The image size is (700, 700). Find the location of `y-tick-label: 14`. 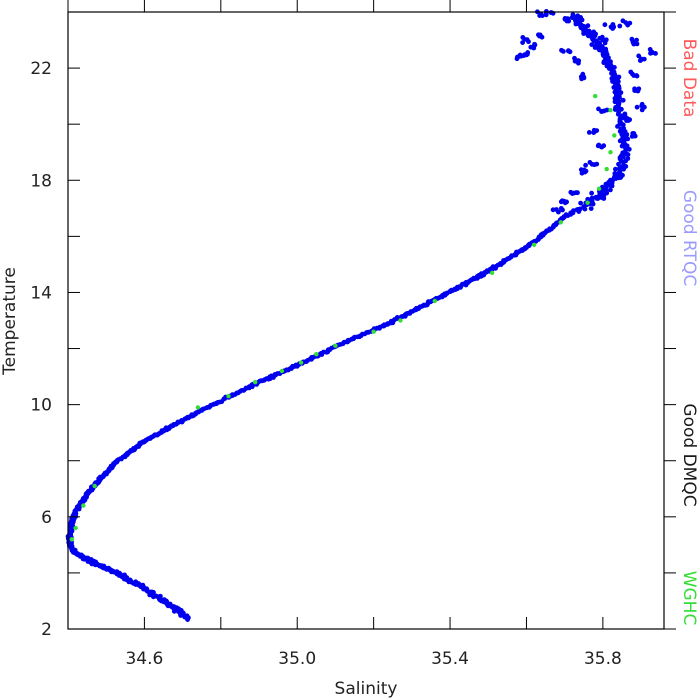

y-tick-label: 14 is located at coordinates (41, 293).